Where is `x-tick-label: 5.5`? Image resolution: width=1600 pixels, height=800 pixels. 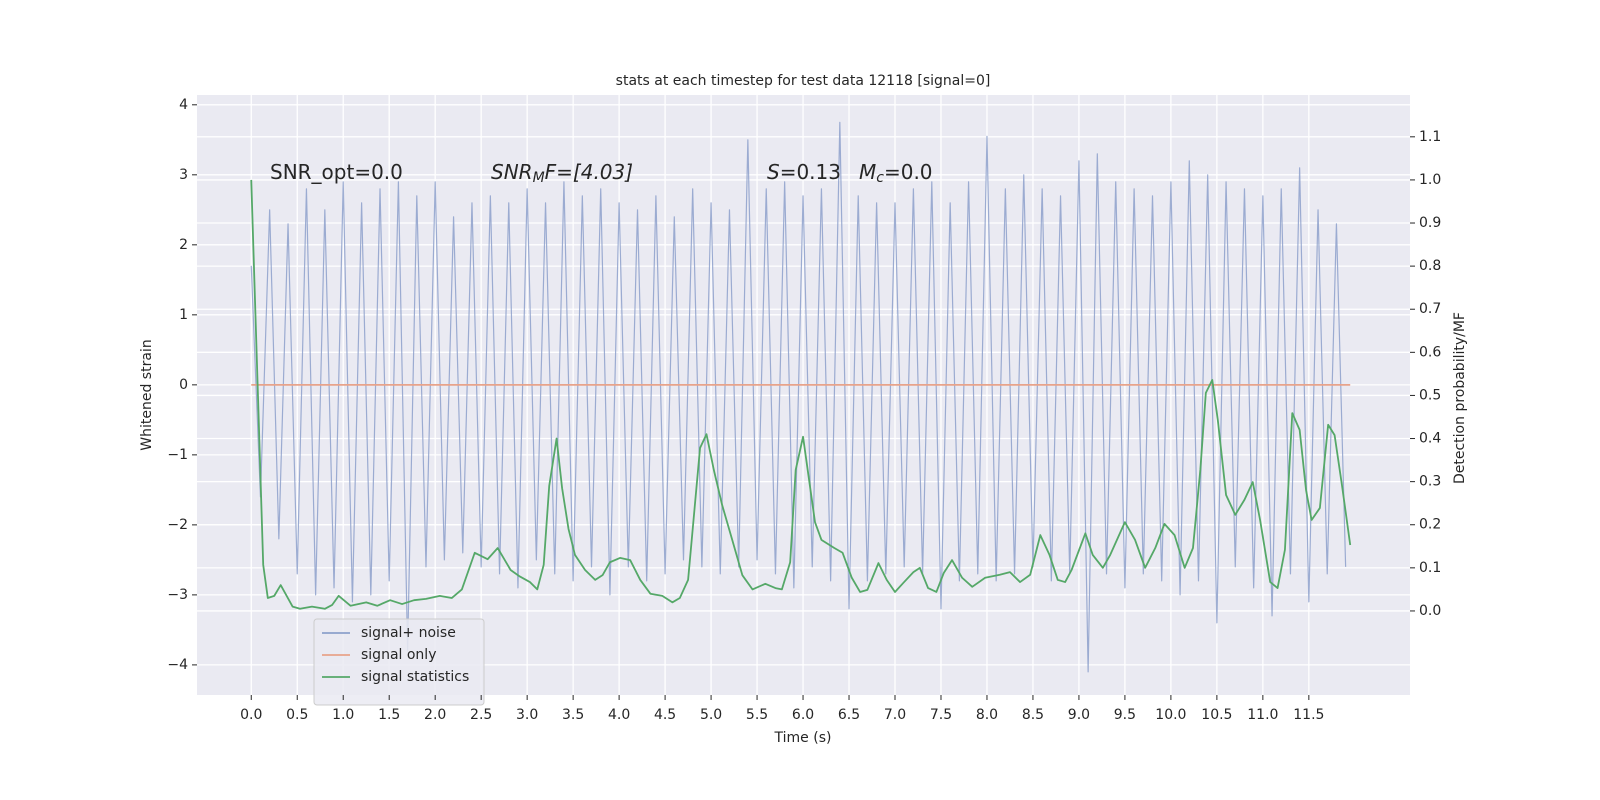
x-tick-label: 5.5 is located at coordinates (757, 715).